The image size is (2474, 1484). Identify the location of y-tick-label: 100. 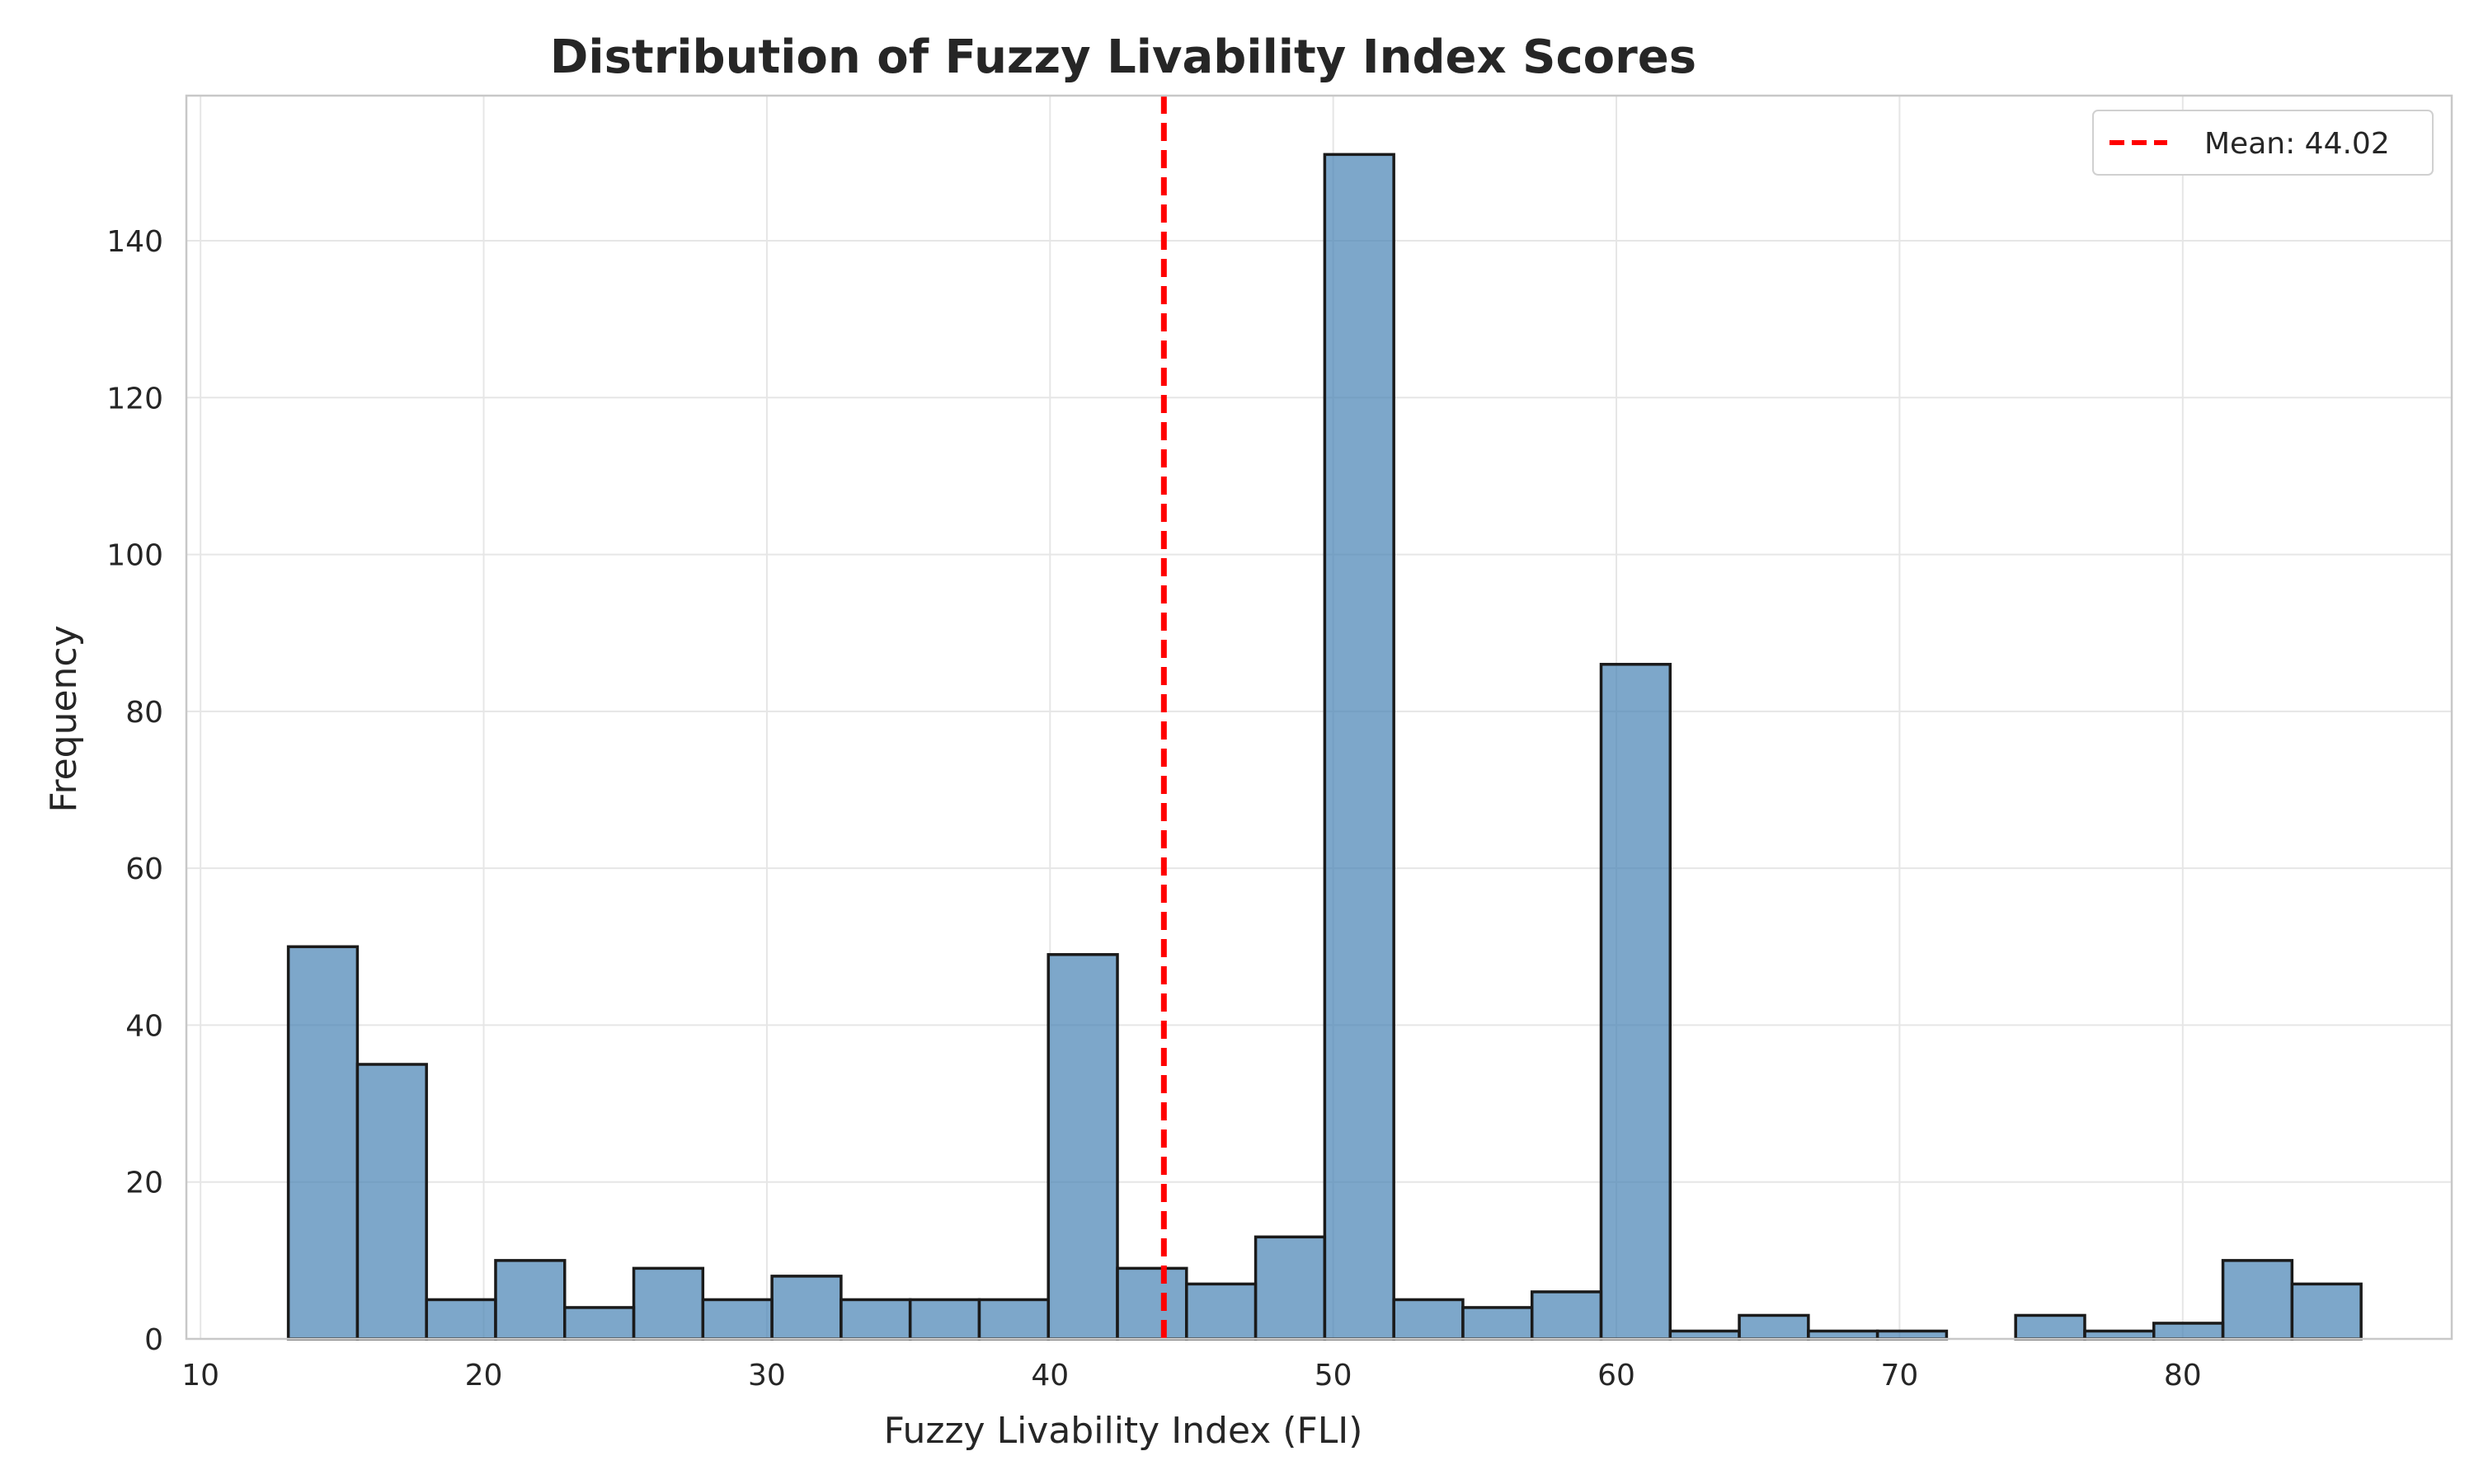
(134, 556).